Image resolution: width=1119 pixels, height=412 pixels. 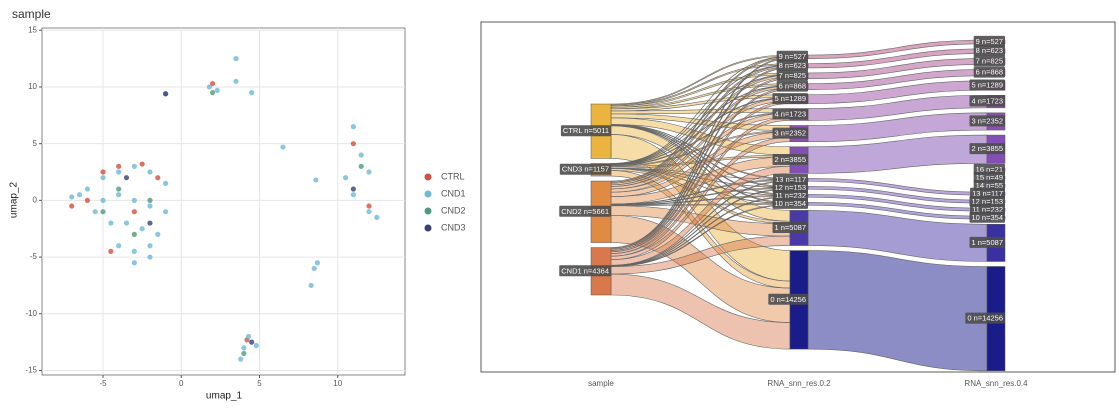 I want to click on node-label: 12 n=153, so click(x=791, y=187).